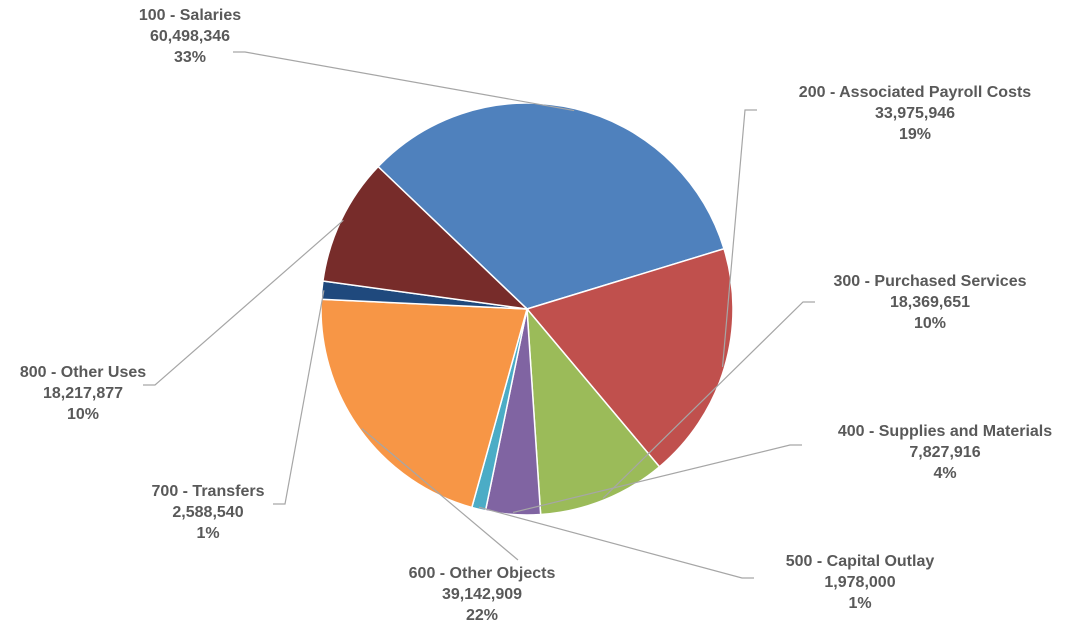 This screenshot has height=639, width=1091. What do you see at coordinates (190, 15) in the screenshot?
I see `label-category: 100 - Salaries` at bounding box center [190, 15].